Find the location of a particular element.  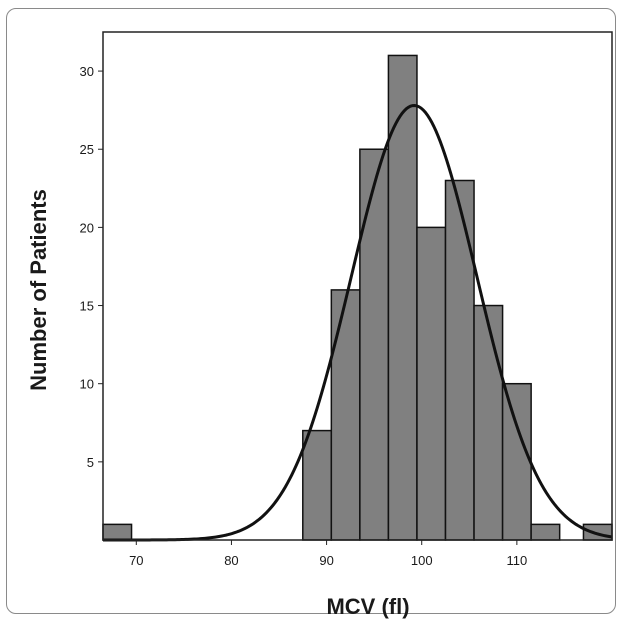

x-axis-title: MCV (fl) is located at coordinates (367, 606).